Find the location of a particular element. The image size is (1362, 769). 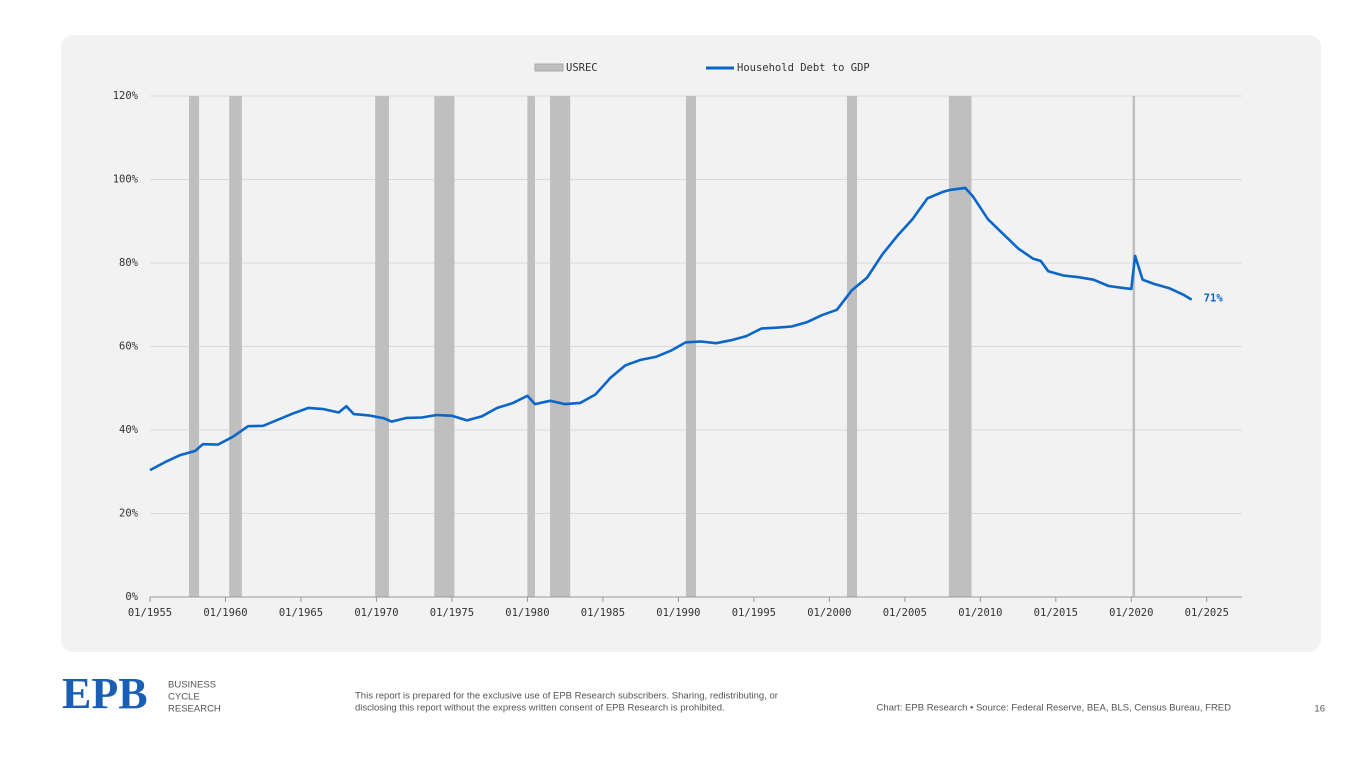

logo: EPB is located at coordinates (105, 693).